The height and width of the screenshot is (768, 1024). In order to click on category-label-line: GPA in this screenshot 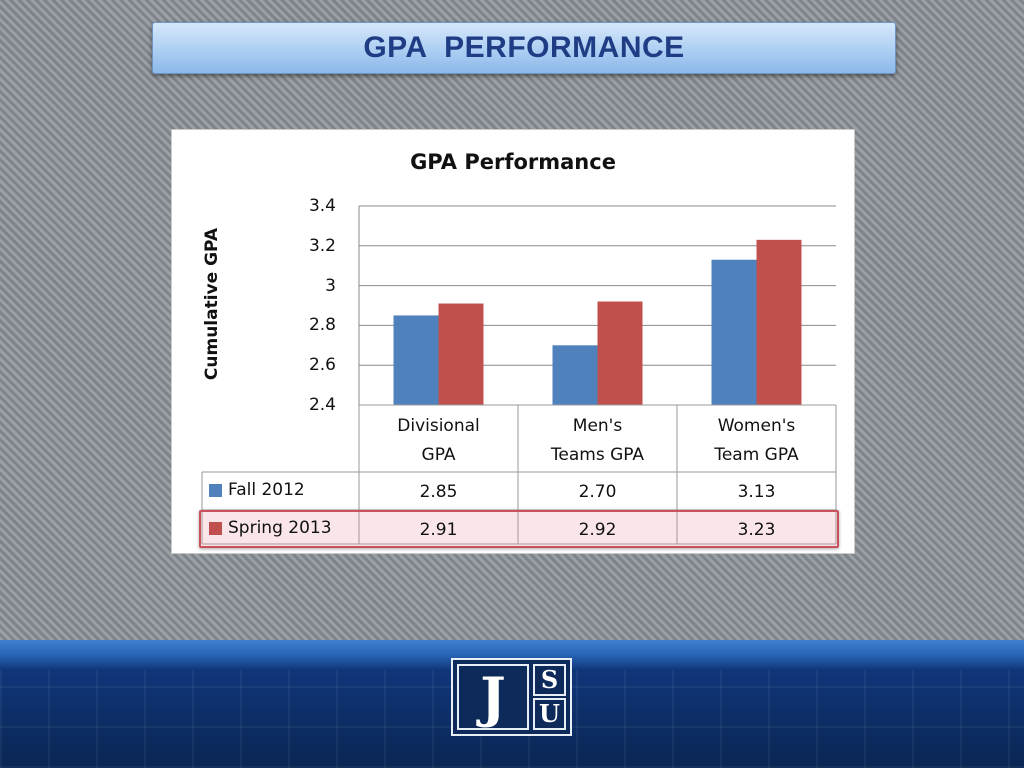, I will do `click(438, 455)`.